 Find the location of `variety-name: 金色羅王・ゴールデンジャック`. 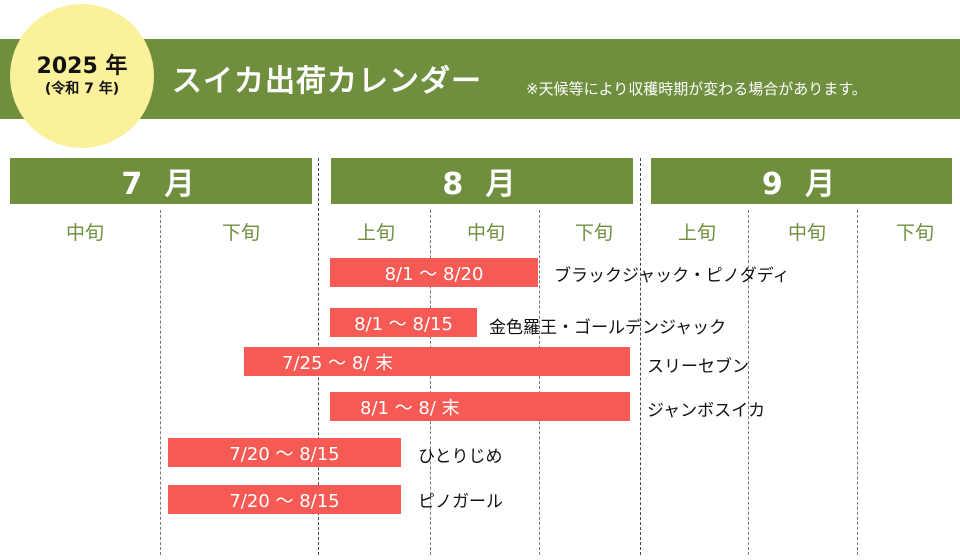

variety-name: 金色羅王・ゴールデンジャック is located at coordinates (608, 328).